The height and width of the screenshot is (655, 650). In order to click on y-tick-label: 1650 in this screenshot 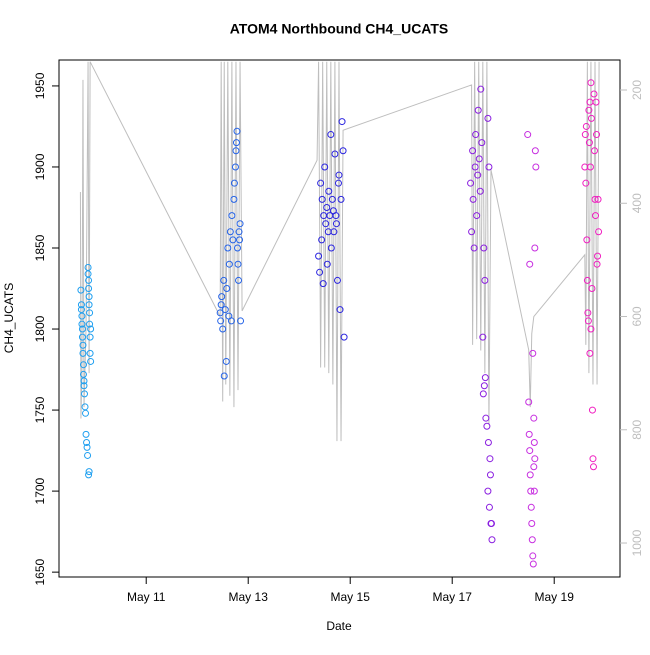, I will do `click(40, 571)`.